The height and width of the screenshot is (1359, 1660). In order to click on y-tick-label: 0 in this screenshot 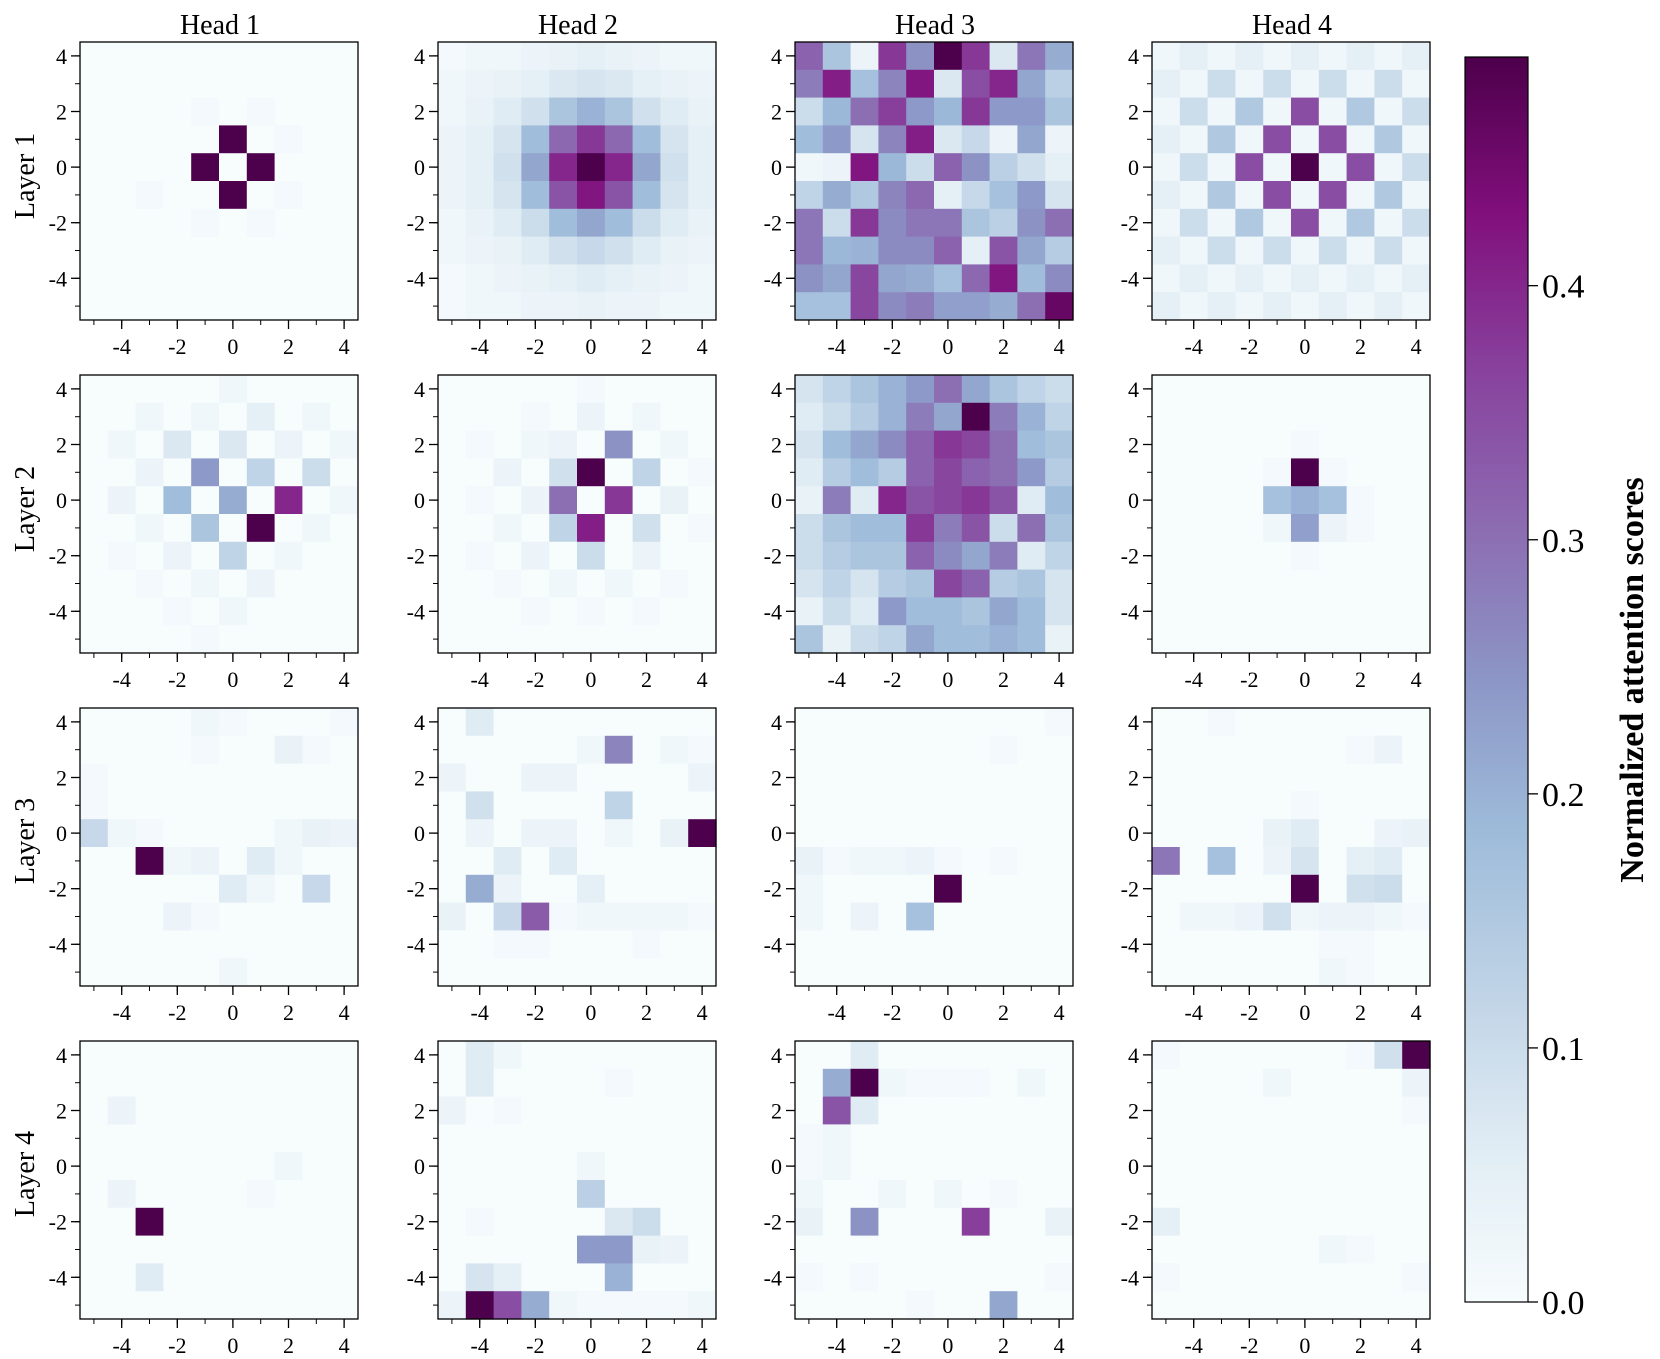, I will do `click(1133, 833)`.